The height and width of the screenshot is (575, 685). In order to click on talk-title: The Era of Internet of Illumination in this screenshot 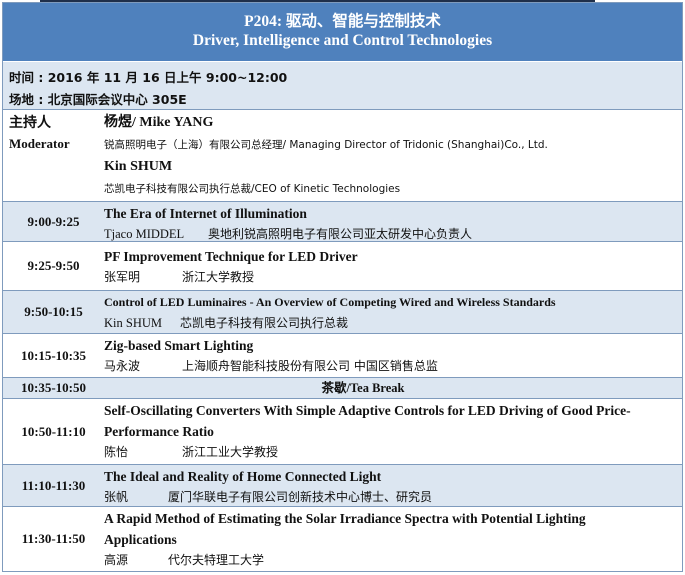, I will do `click(205, 213)`.